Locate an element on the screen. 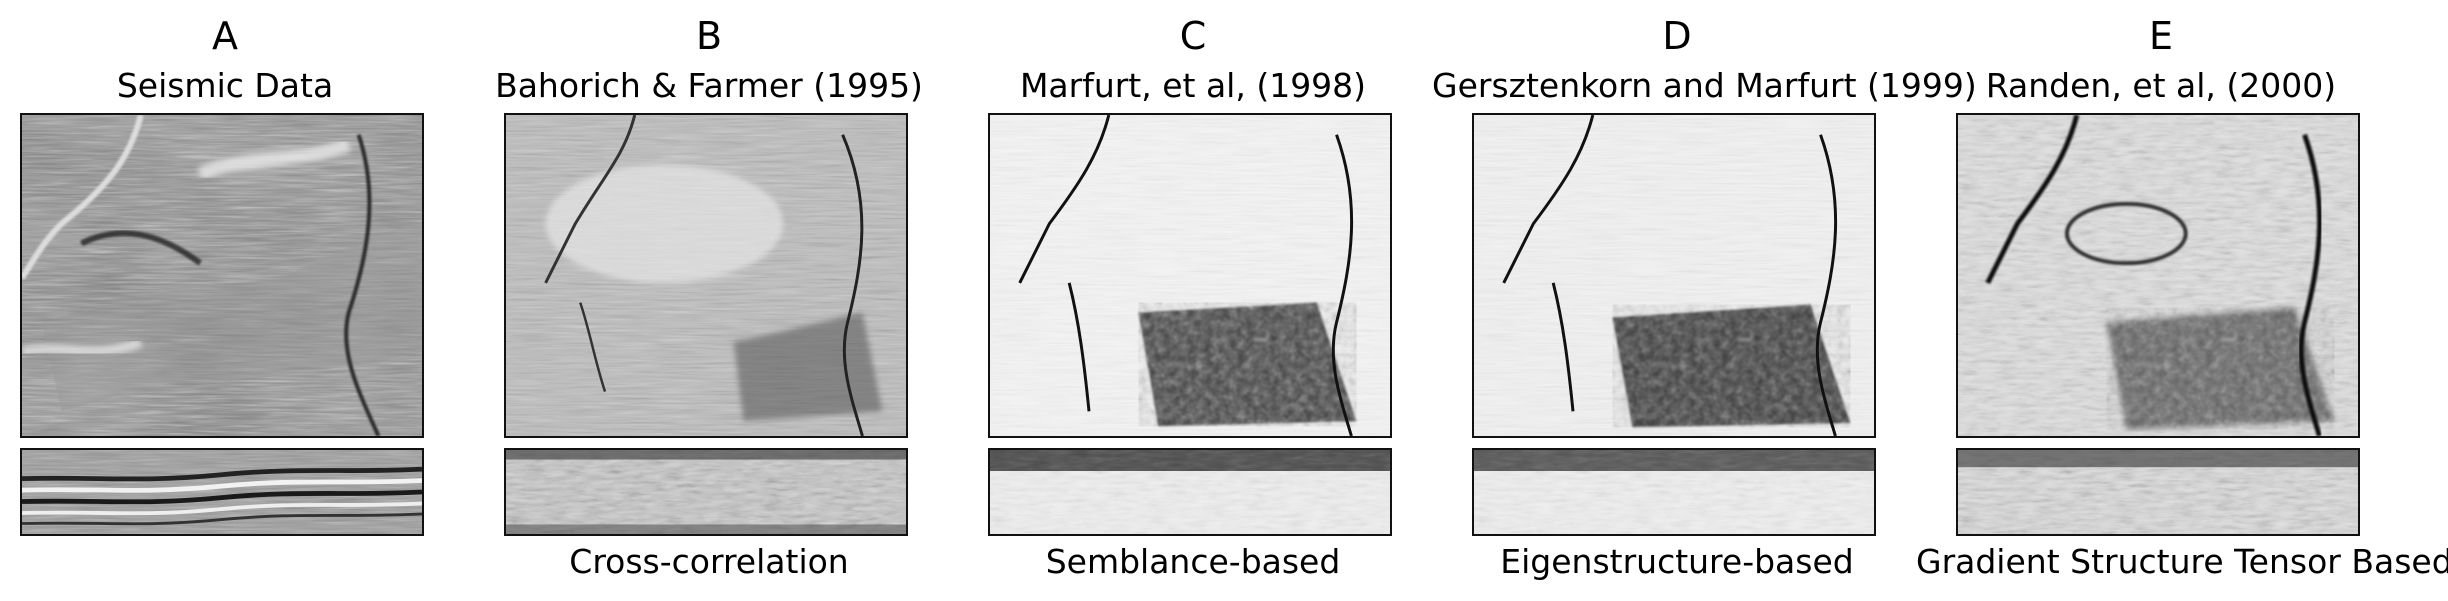  method-caption: Cross-correlation is located at coordinates (709, 561).